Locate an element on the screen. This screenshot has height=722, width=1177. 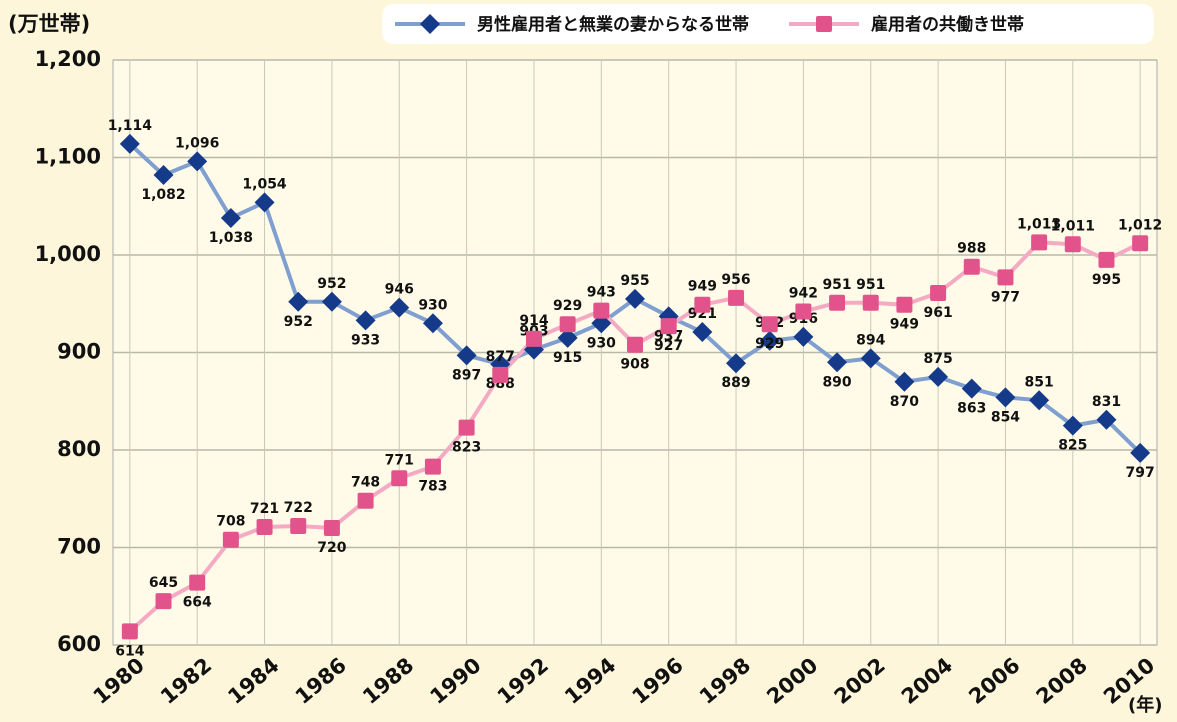
x-tick-label: 1986 is located at coordinates (321, 681).